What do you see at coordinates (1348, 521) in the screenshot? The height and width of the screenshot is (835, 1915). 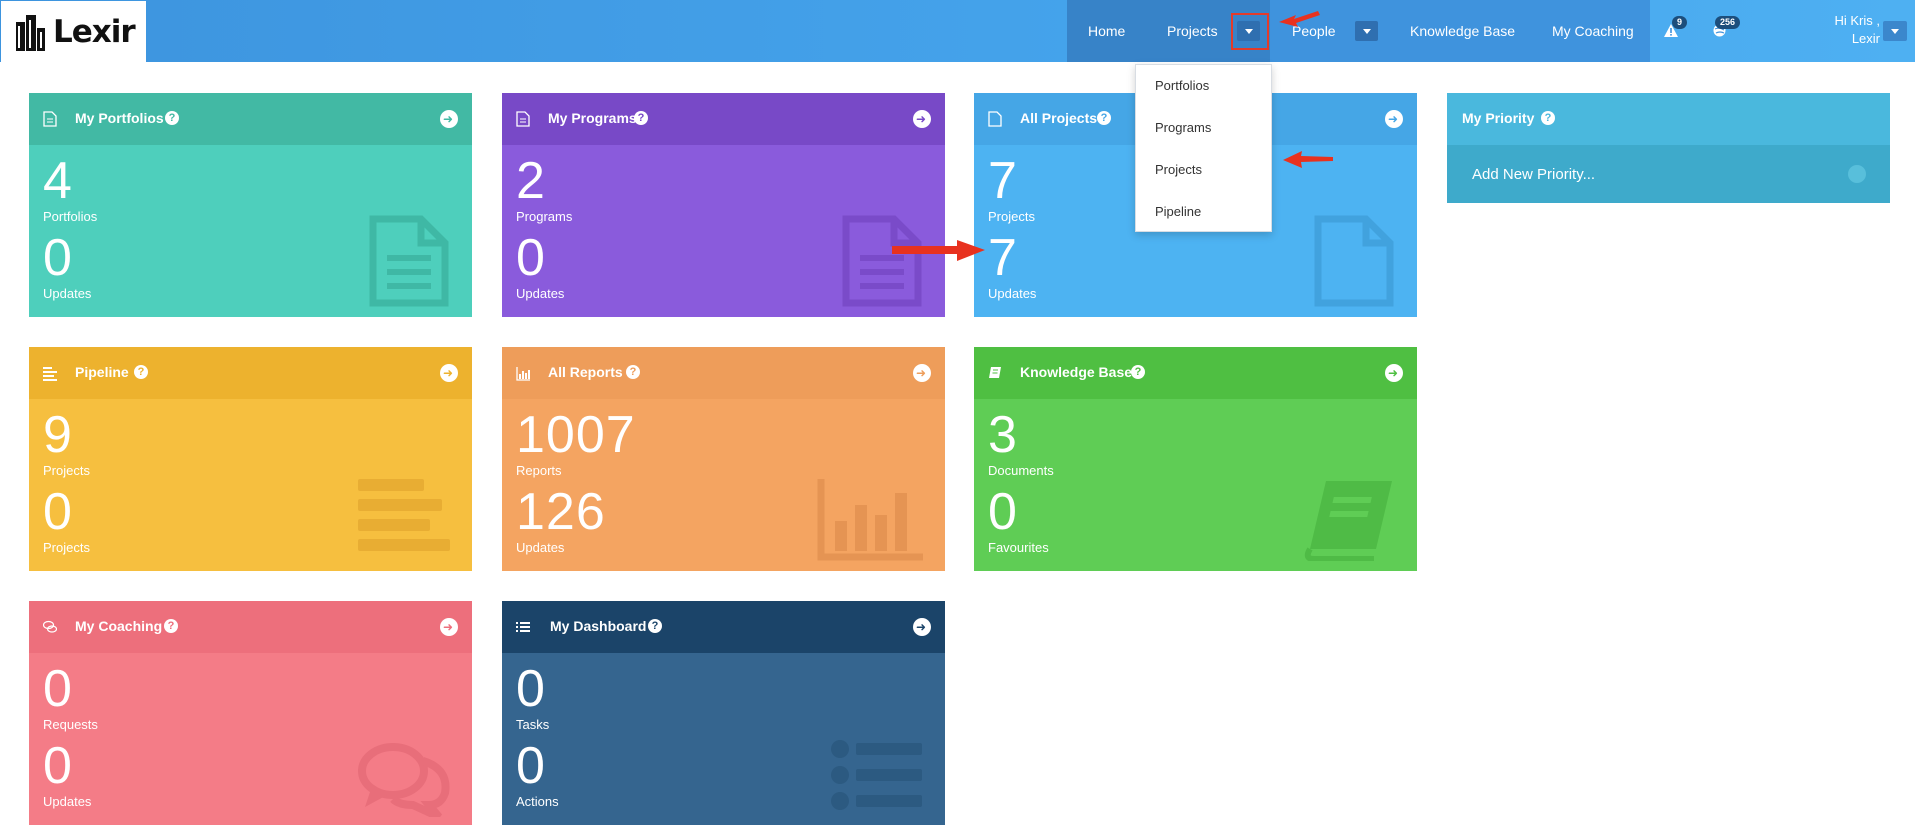 I see `book-watermark-icon` at bounding box center [1348, 521].